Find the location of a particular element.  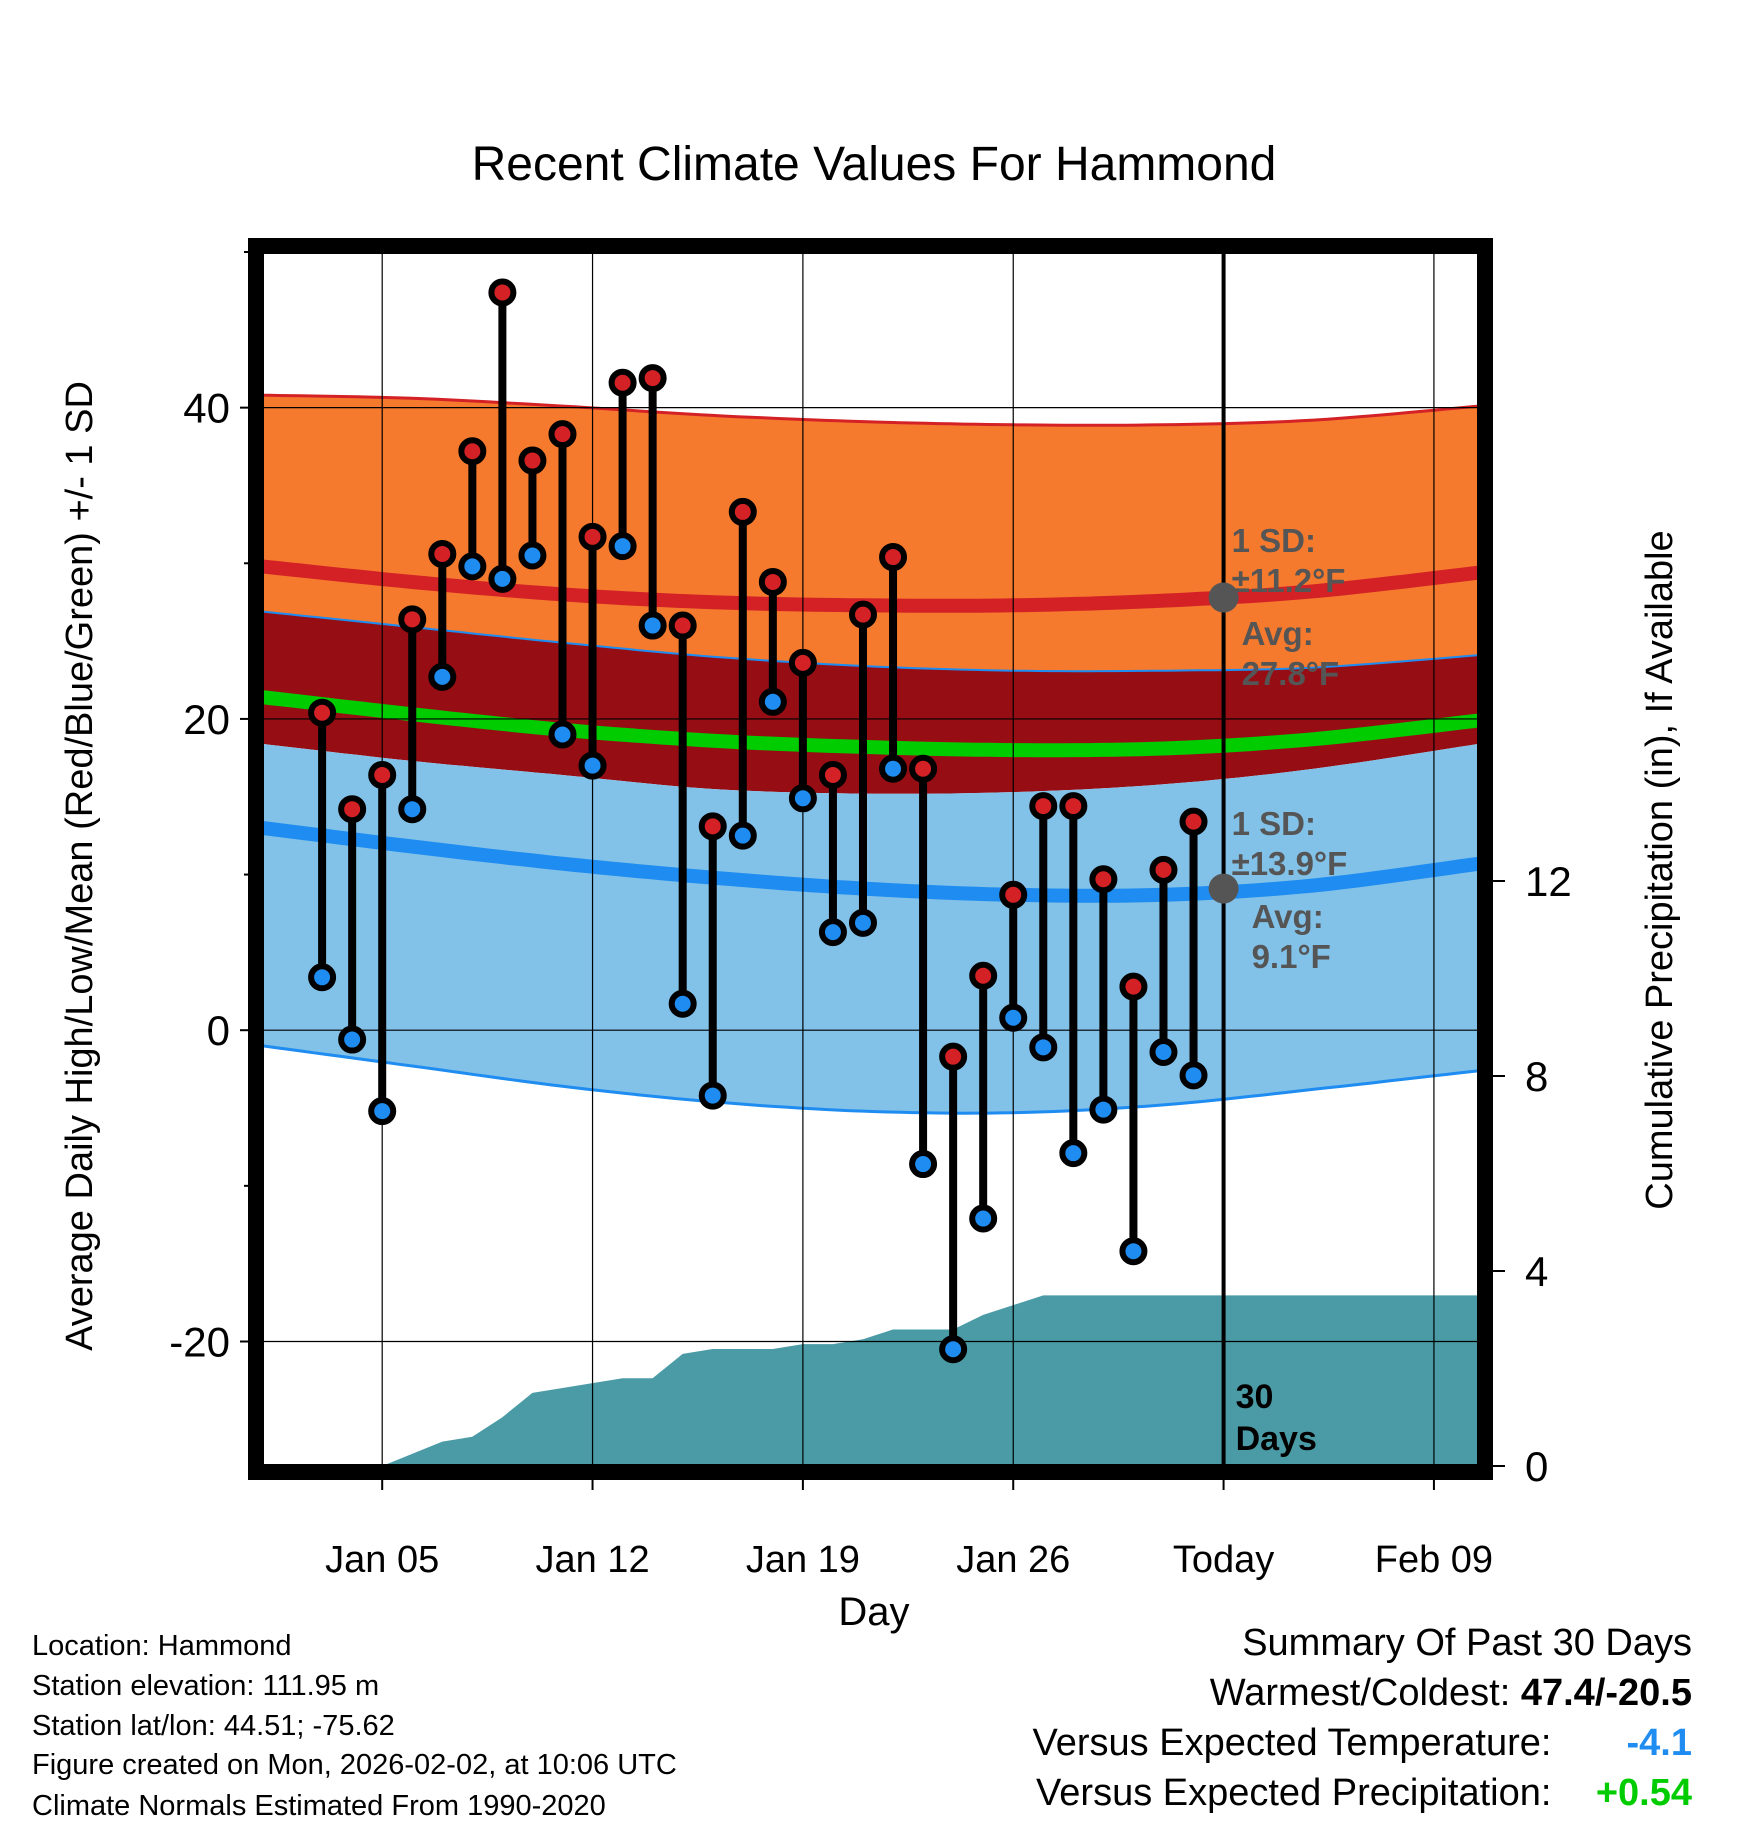

low-sd-annotation-line-2: ±13.9°F is located at coordinates (1290, 863).